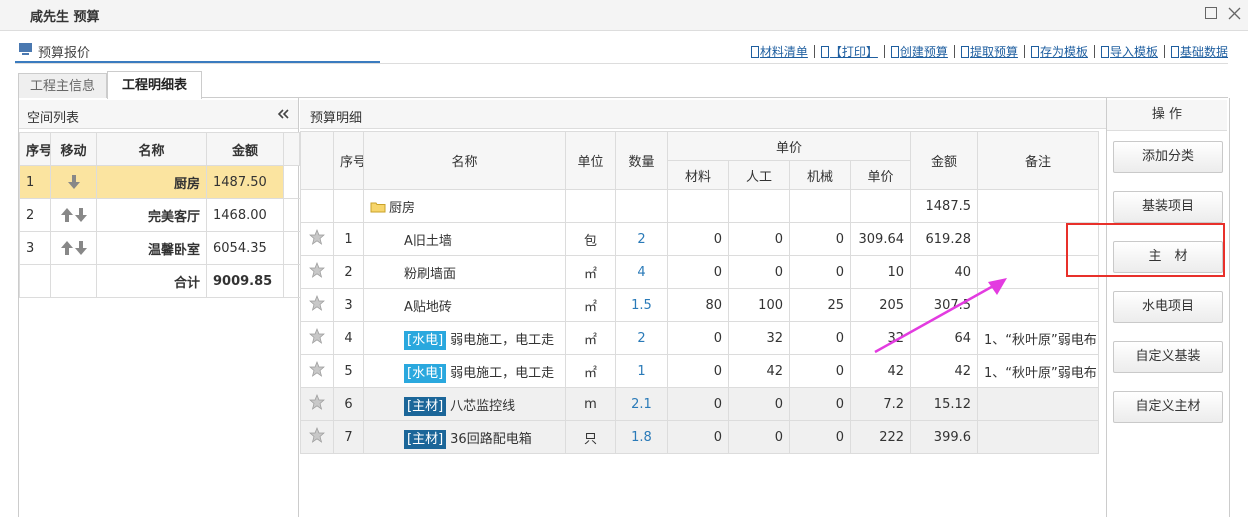 The width and height of the screenshot is (1248, 517). I want to click on item-name: A旧土墙, so click(428, 241).